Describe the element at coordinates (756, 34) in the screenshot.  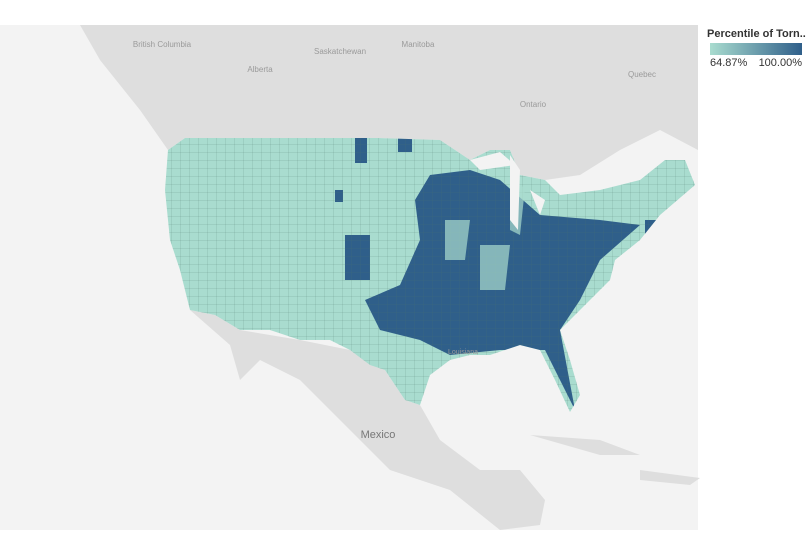
I see `legend-title: Percentile of Torn..` at that location.